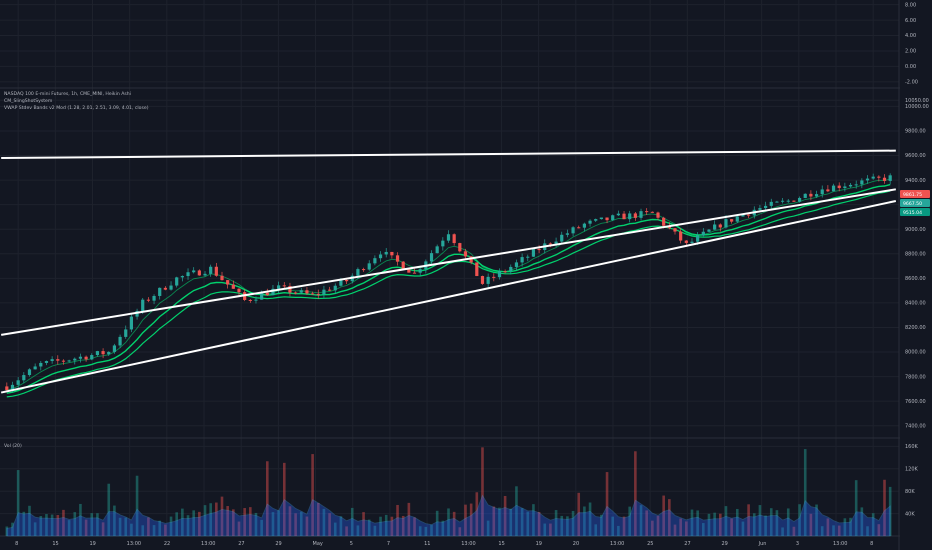 Image resolution: width=932 pixels, height=550 pixels. What do you see at coordinates (13, 446) in the screenshot?
I see `legend-volume: Vol (20)` at bounding box center [13, 446].